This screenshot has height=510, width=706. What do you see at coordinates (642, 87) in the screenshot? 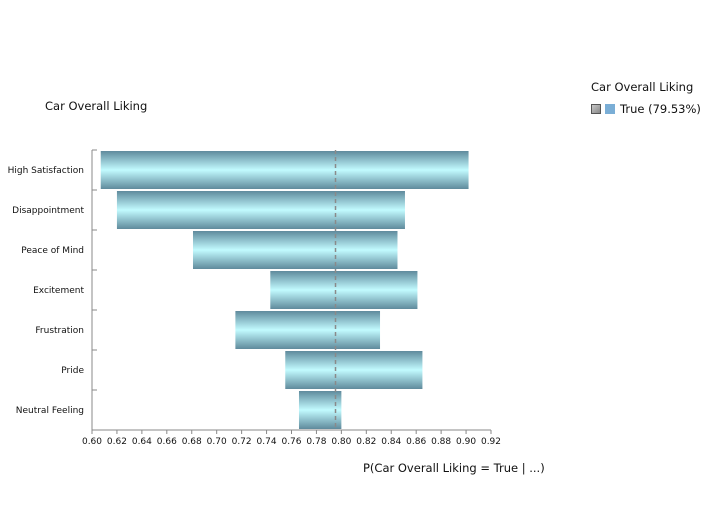
I see `legend-title: Car Overall Liking` at bounding box center [642, 87].